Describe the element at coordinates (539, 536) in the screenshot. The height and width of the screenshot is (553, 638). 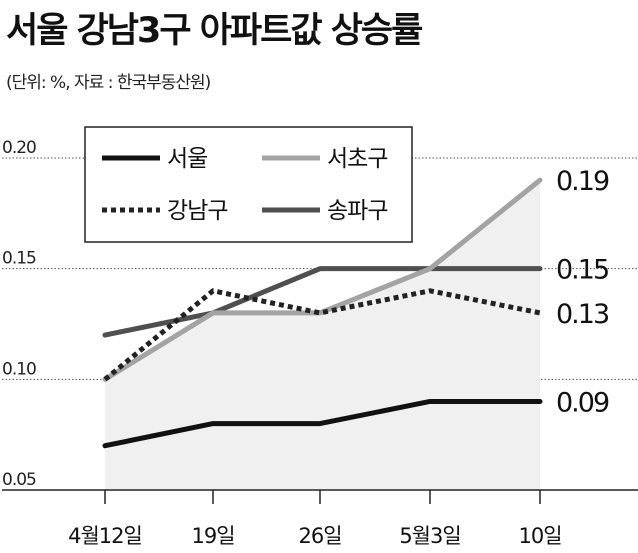
I see `x-tick-label: 10일` at that location.